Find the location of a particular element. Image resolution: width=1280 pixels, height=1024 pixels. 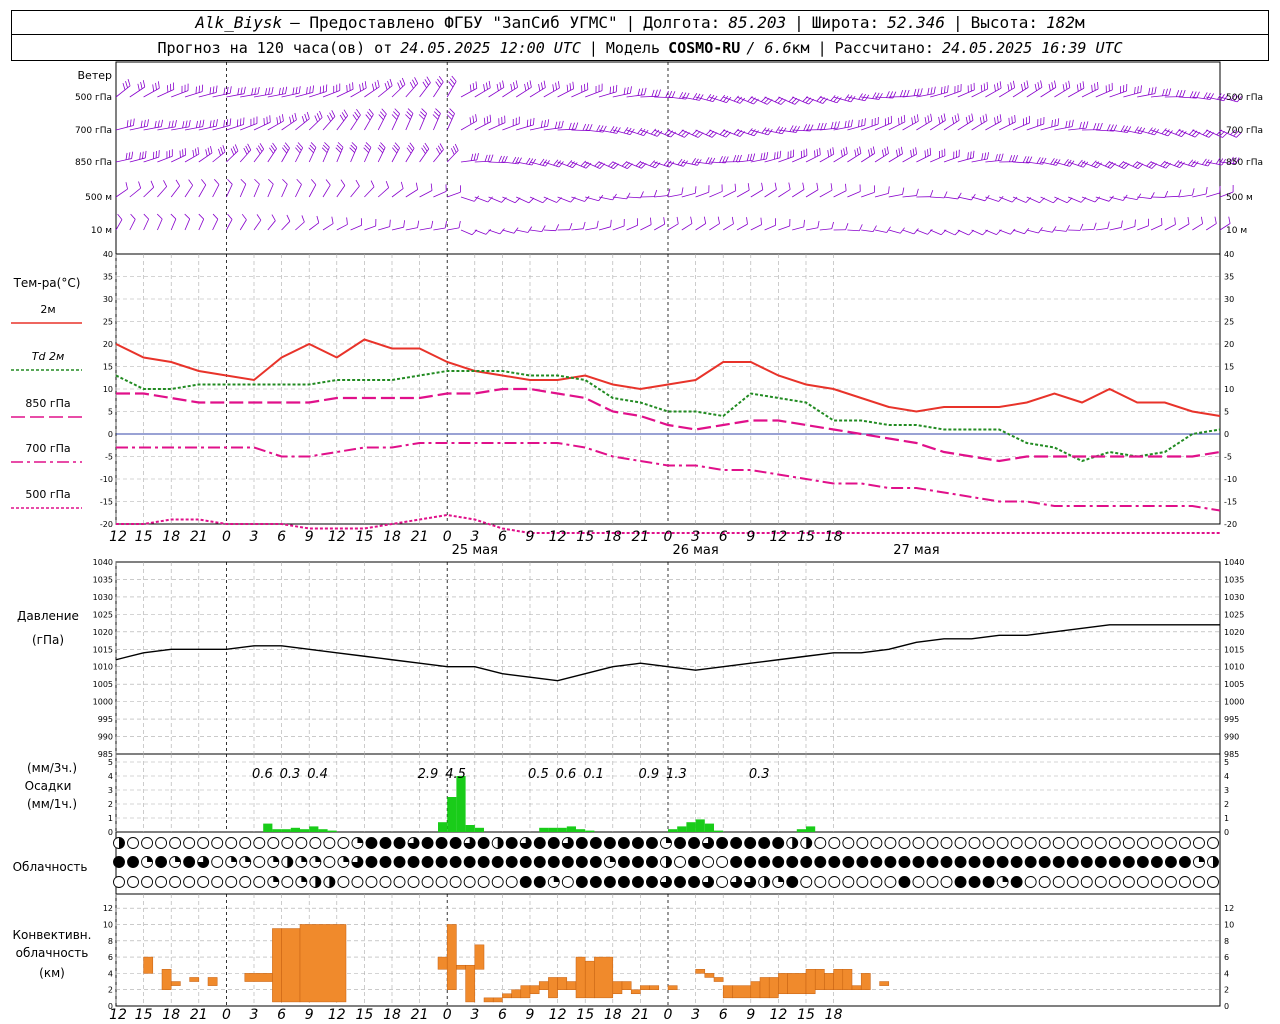

time-tick-label-bottom: 15 is located at coordinates (585, 1015).